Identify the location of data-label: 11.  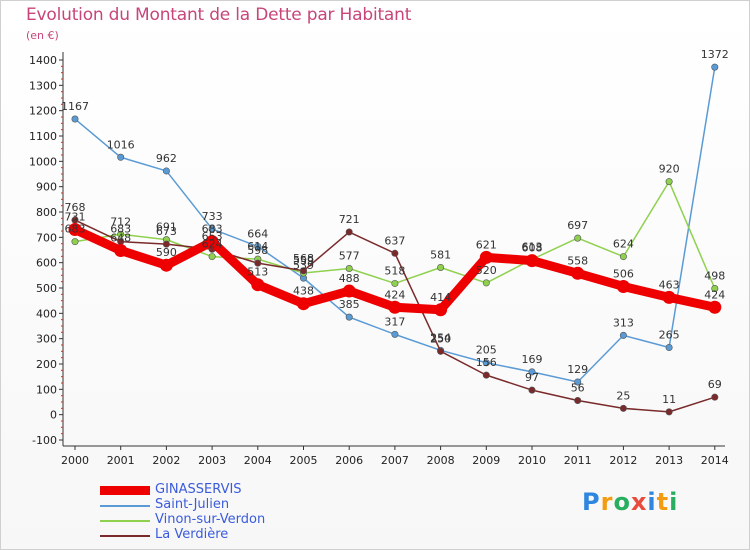
(669, 399).